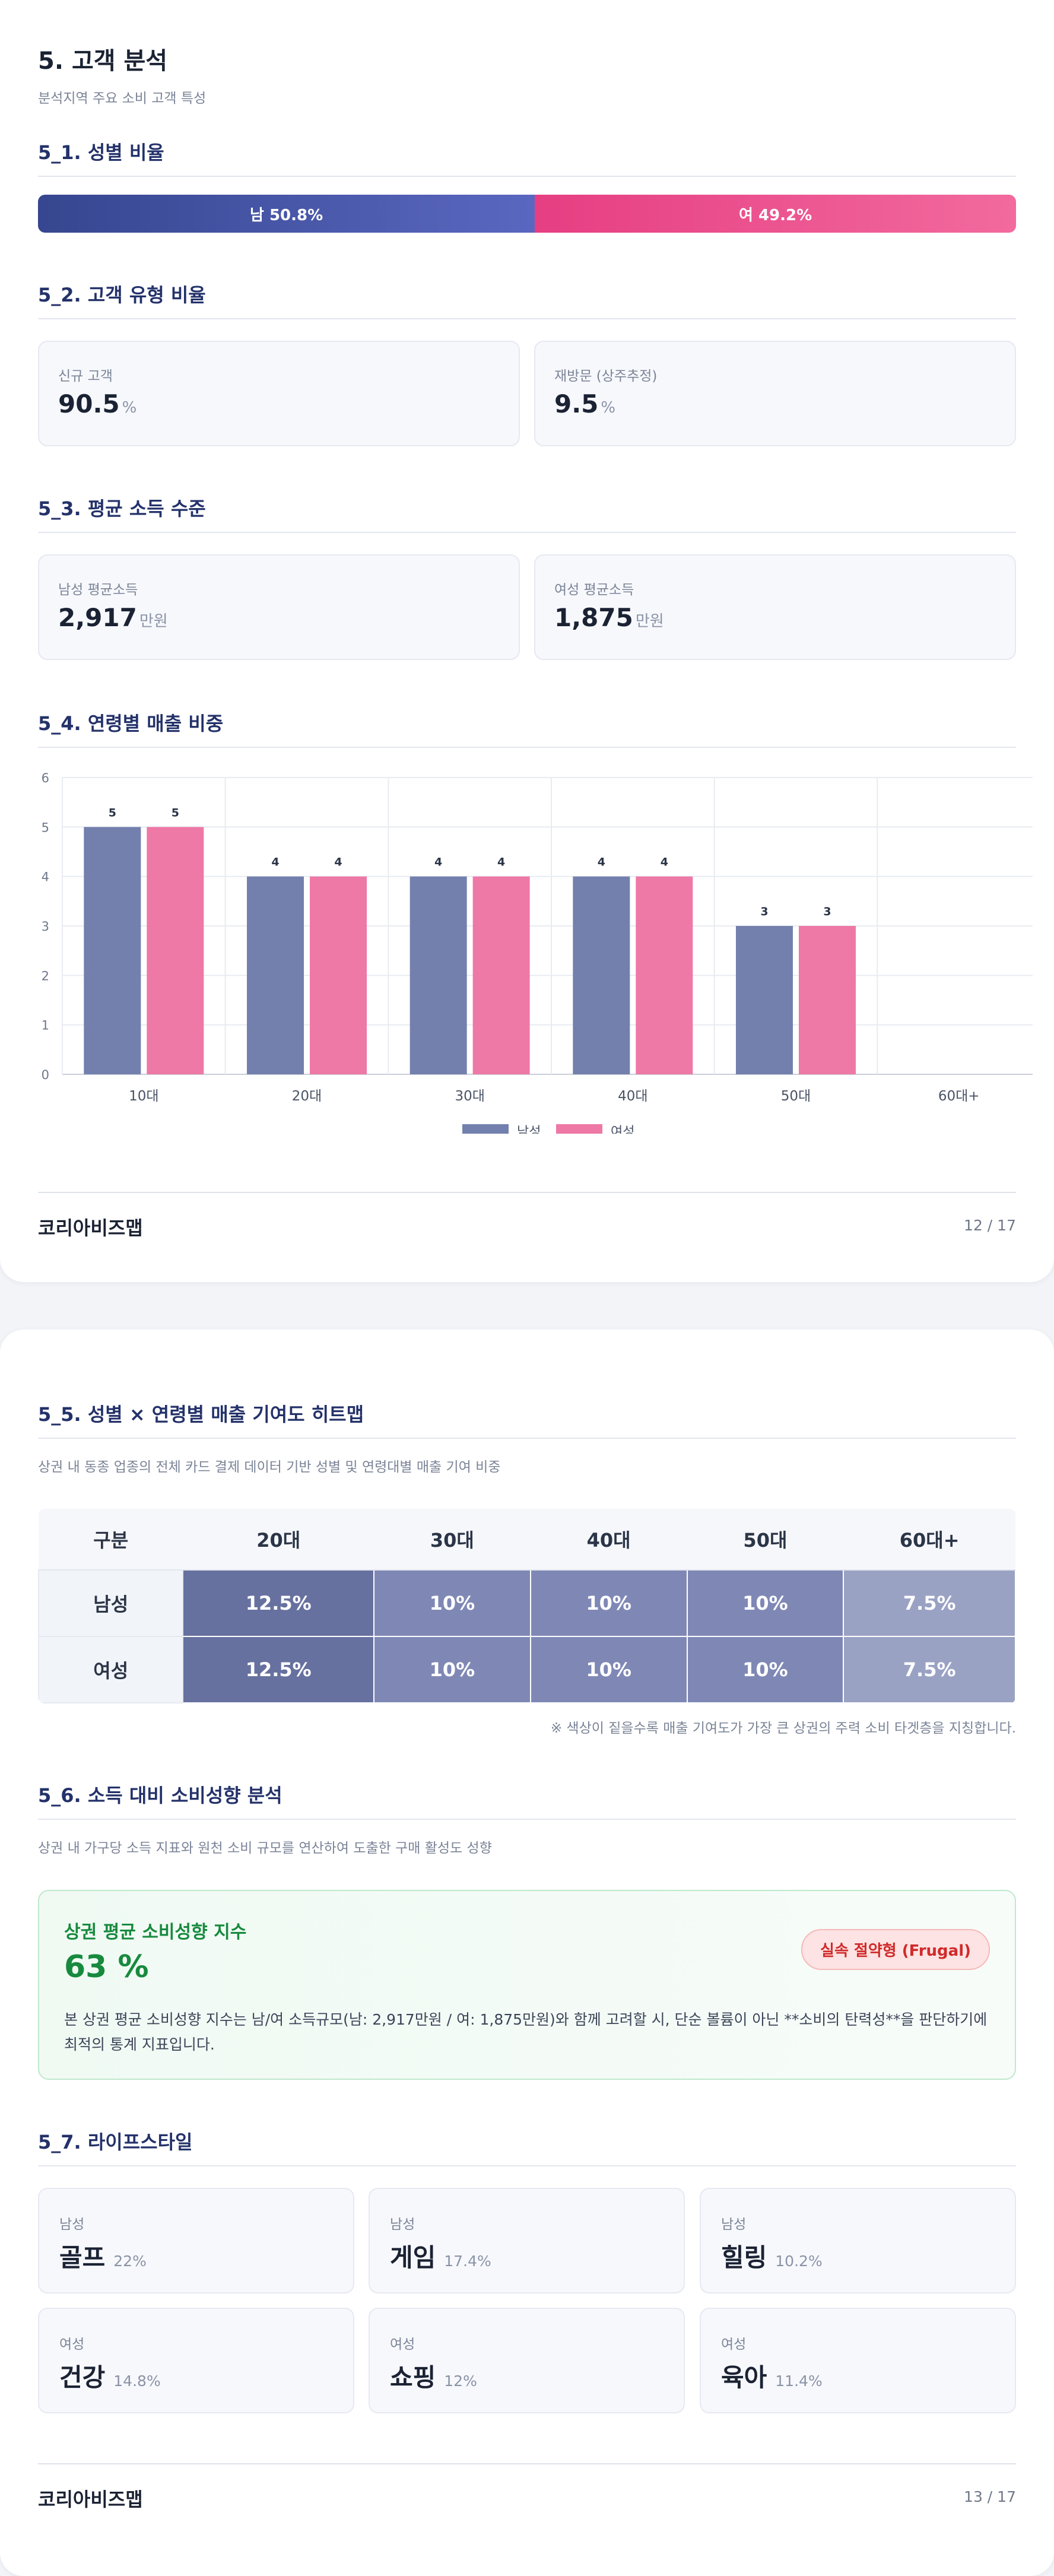  Describe the element at coordinates (527, 513) in the screenshot. I see `income-section: 5_3. 평균 소득 수준` at that location.